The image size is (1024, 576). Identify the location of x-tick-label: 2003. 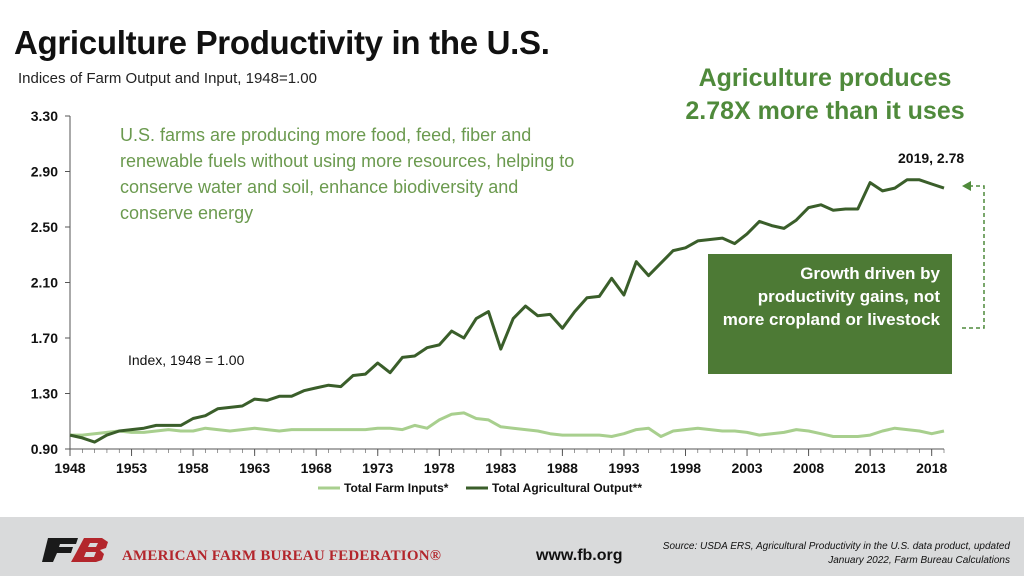
(746, 468).